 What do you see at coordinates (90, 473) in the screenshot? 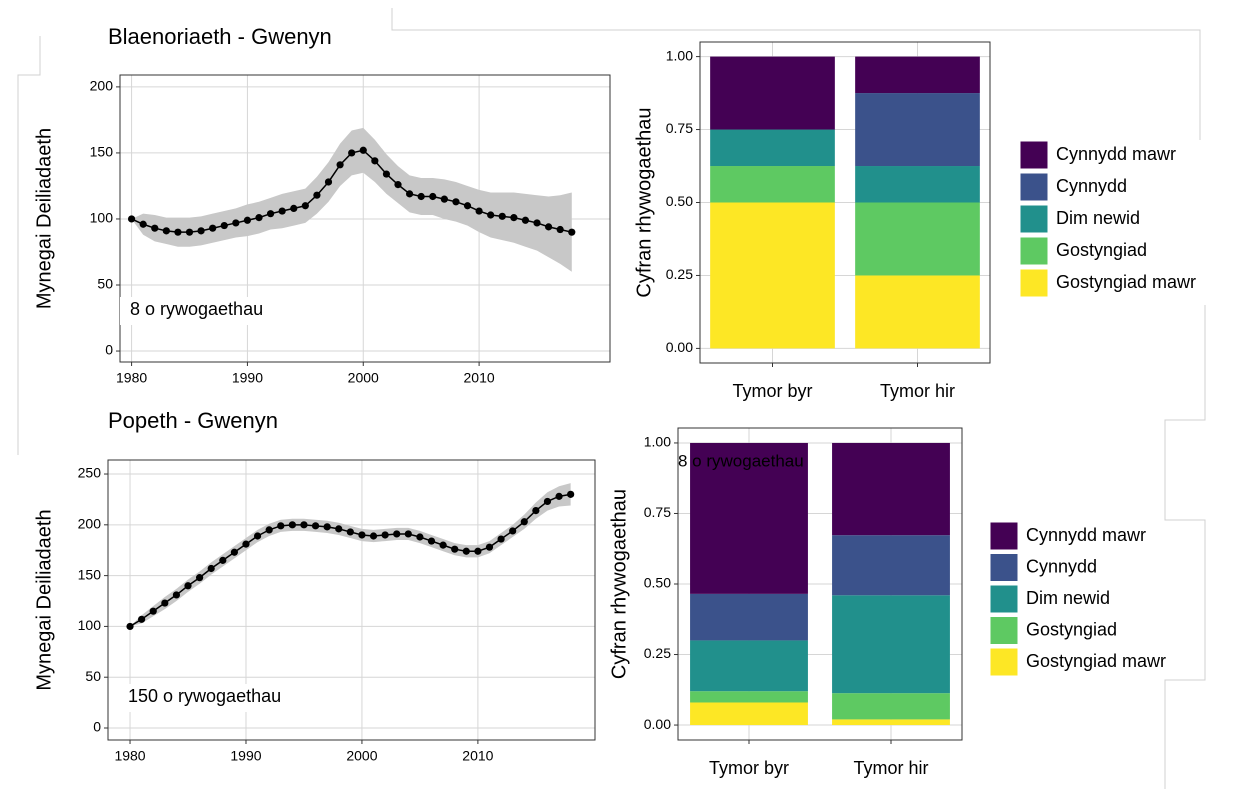
I see `y-tick-label: 250` at bounding box center [90, 473].